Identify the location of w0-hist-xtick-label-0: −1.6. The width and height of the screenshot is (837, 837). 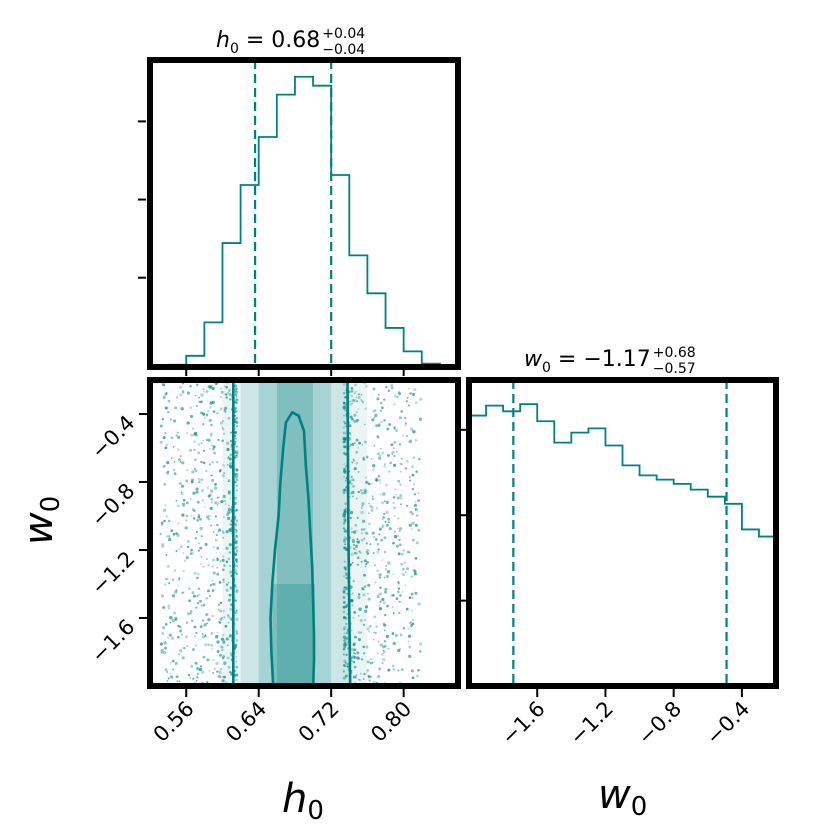
(523, 723).